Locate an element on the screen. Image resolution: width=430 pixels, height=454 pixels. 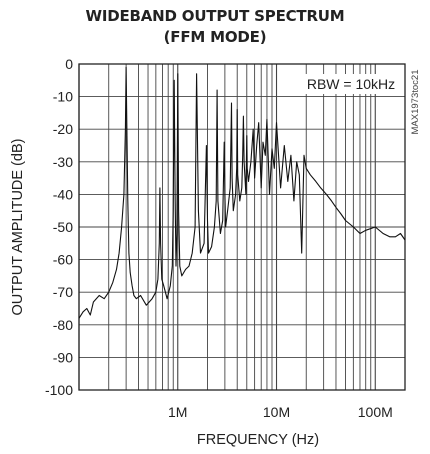
rbw-annotation: RBW = 10kHz is located at coordinates (351, 84).